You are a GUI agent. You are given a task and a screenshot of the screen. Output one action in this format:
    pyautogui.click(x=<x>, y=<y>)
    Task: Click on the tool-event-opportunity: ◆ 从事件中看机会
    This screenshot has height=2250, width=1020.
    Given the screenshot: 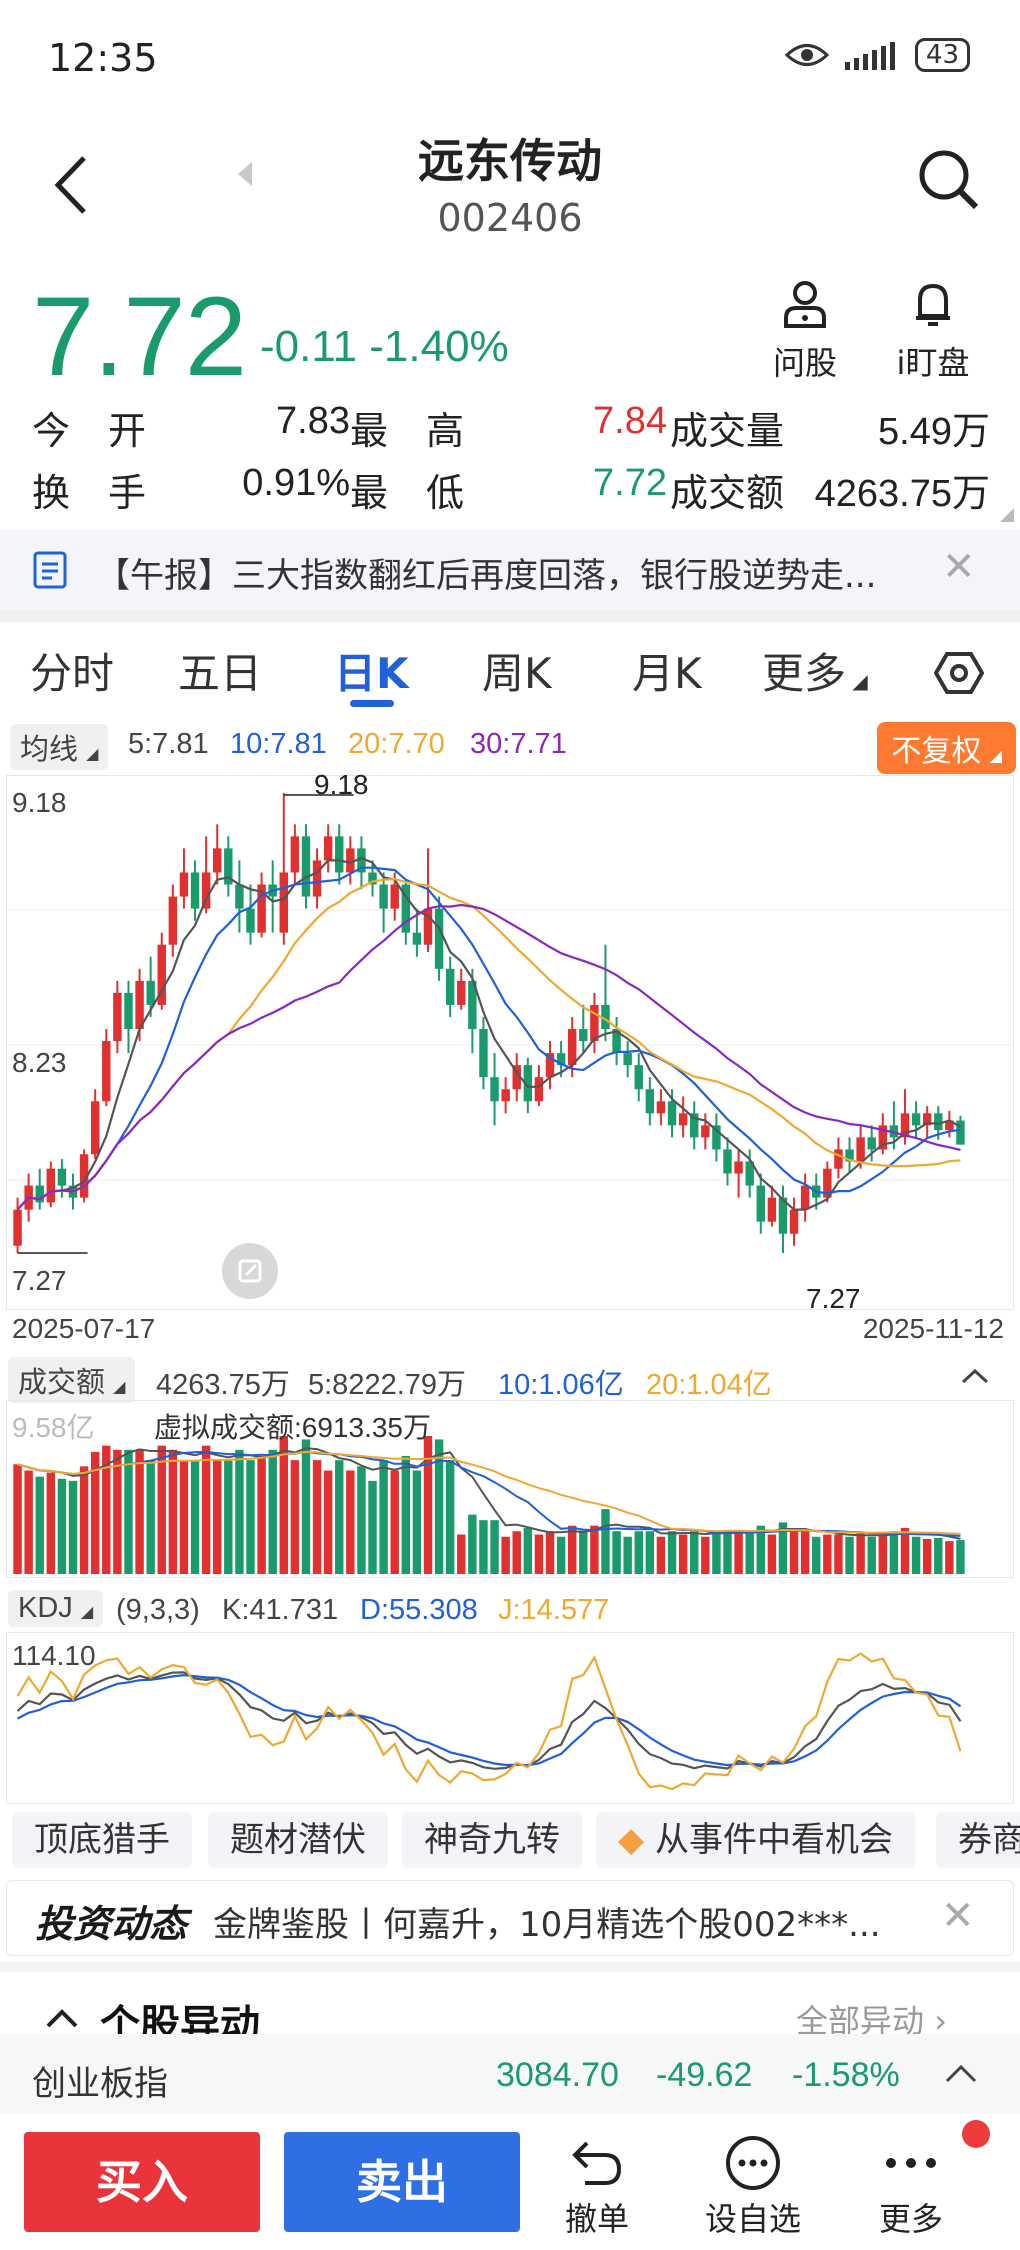 What is the action you would take?
    pyautogui.click(x=755, y=1840)
    